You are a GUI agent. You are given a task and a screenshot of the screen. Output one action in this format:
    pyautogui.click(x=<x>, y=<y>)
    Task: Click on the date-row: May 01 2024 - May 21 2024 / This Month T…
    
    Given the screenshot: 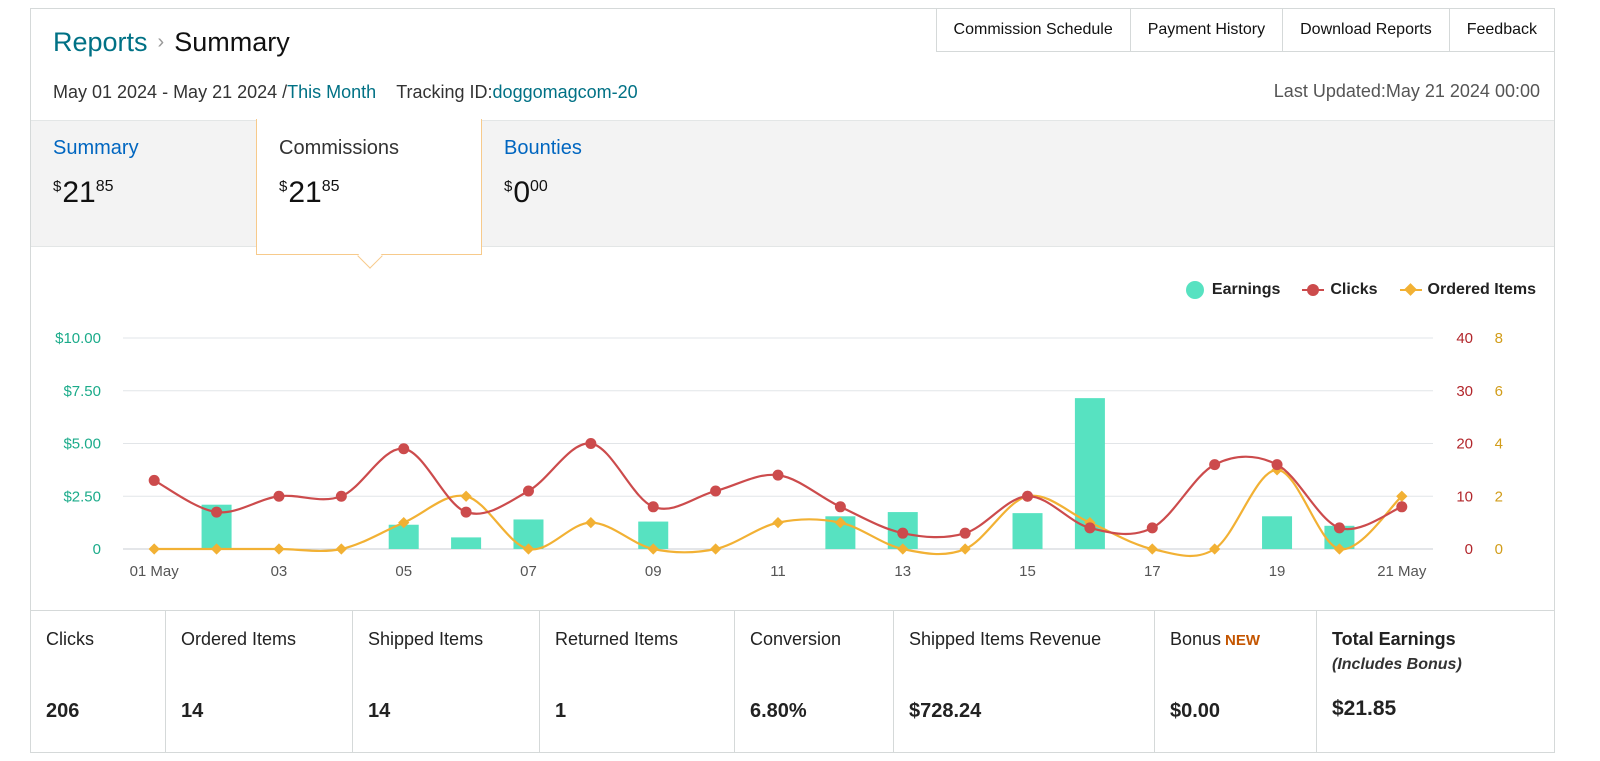 What is the action you would take?
    pyautogui.click(x=345, y=92)
    